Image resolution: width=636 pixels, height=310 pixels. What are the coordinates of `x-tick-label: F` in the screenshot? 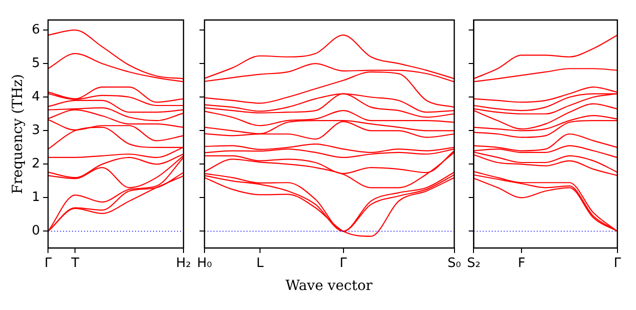 It's located at (522, 264).